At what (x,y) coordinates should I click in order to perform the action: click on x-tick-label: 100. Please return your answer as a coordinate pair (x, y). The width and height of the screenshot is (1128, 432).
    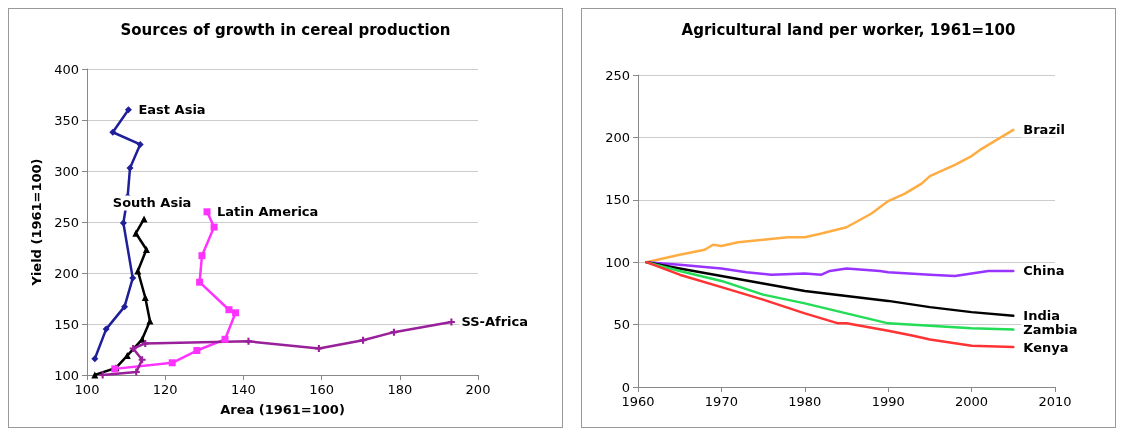
    Looking at the image, I should click on (87, 389).